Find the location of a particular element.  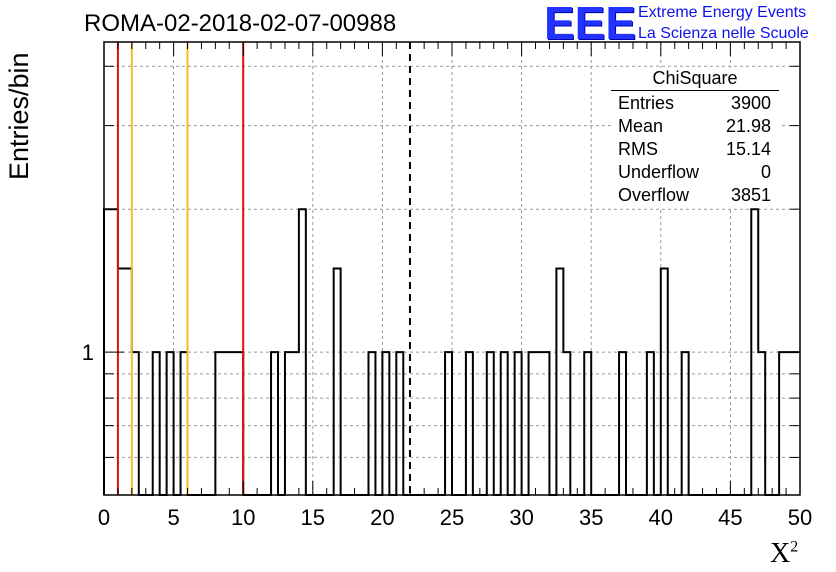

stats-title: ChiSquare is located at coordinates (695, 79).